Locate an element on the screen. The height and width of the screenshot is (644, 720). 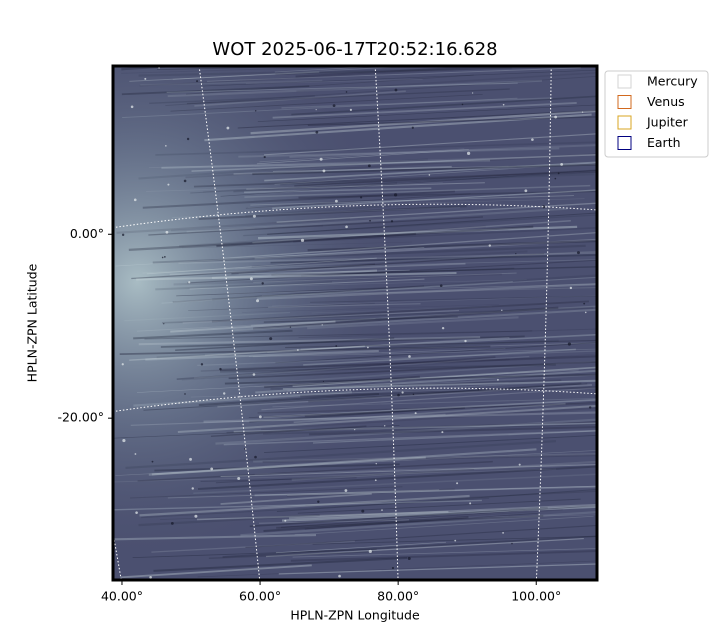
grid-line is located at coordinates (386, 323).